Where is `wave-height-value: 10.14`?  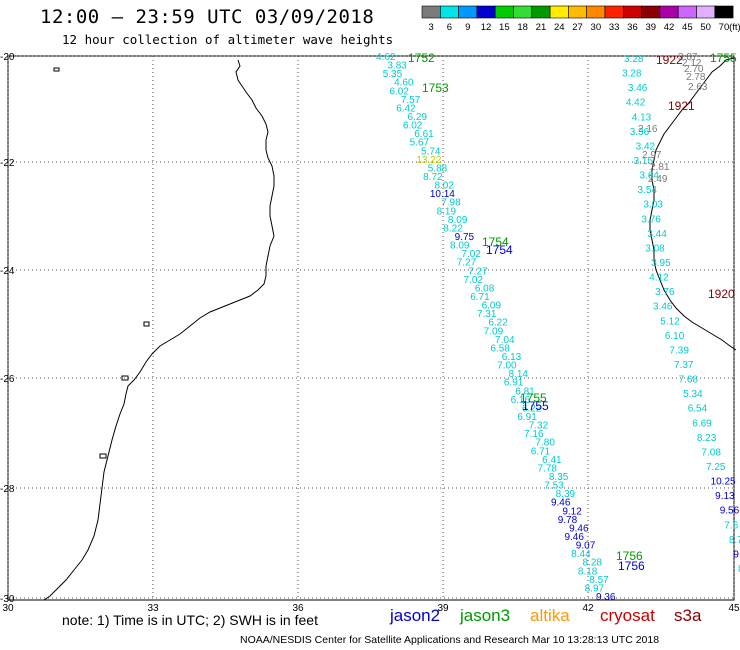 wave-height-value: 10.14 is located at coordinates (442, 194).